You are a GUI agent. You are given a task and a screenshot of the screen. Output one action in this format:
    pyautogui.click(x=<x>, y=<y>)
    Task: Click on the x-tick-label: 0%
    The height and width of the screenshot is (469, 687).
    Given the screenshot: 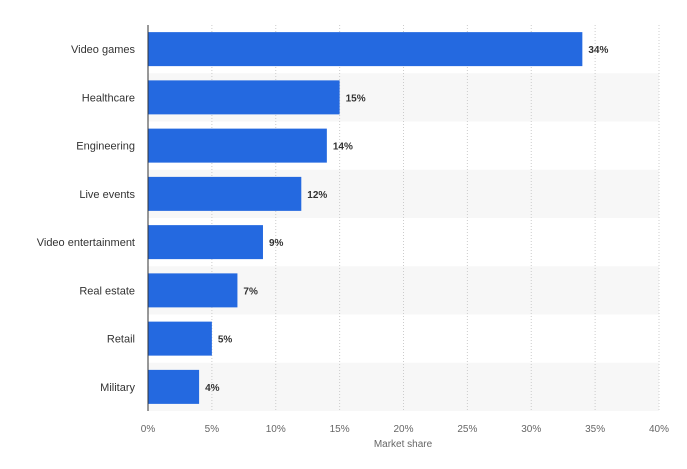 What is the action you would take?
    pyautogui.click(x=148, y=429)
    